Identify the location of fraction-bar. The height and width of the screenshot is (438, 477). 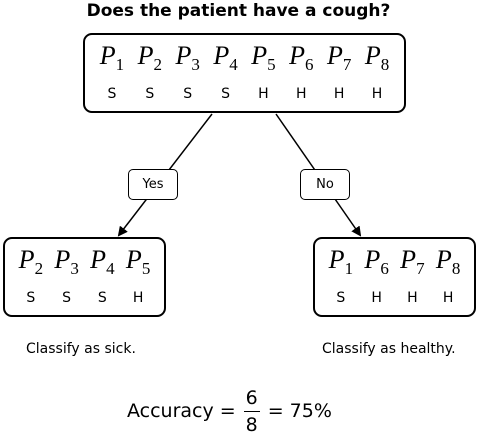
(251, 411).